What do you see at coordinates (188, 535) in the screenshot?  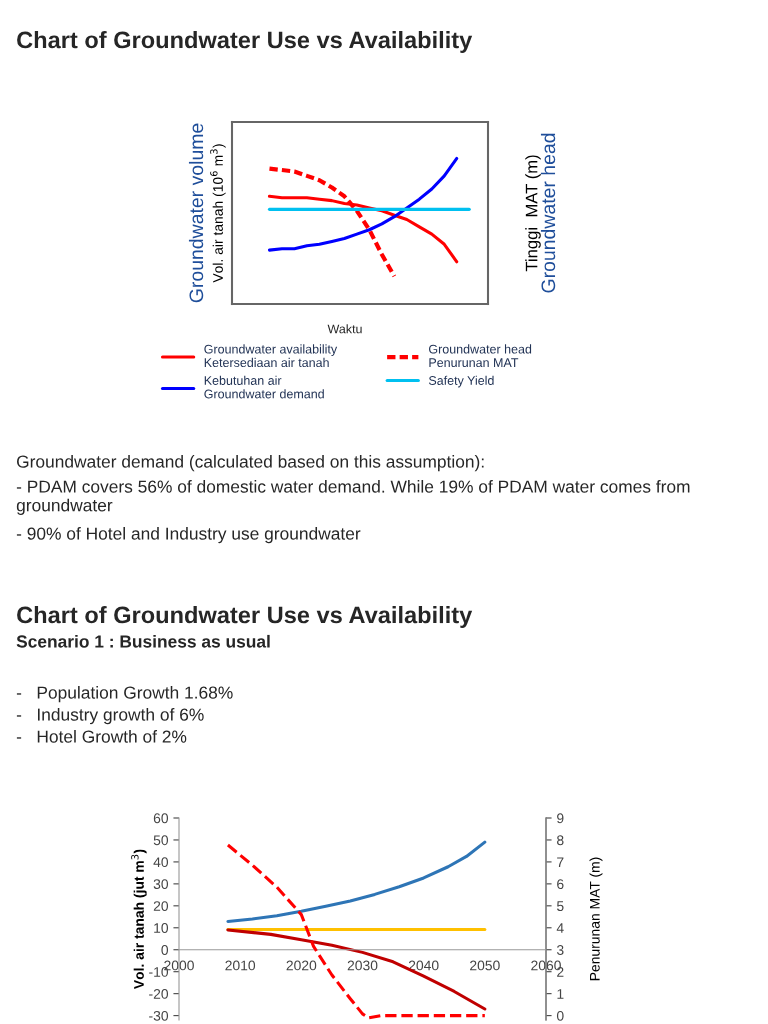 I see `text: - 90% of Hotel and Industry use groundwater` at bounding box center [188, 535].